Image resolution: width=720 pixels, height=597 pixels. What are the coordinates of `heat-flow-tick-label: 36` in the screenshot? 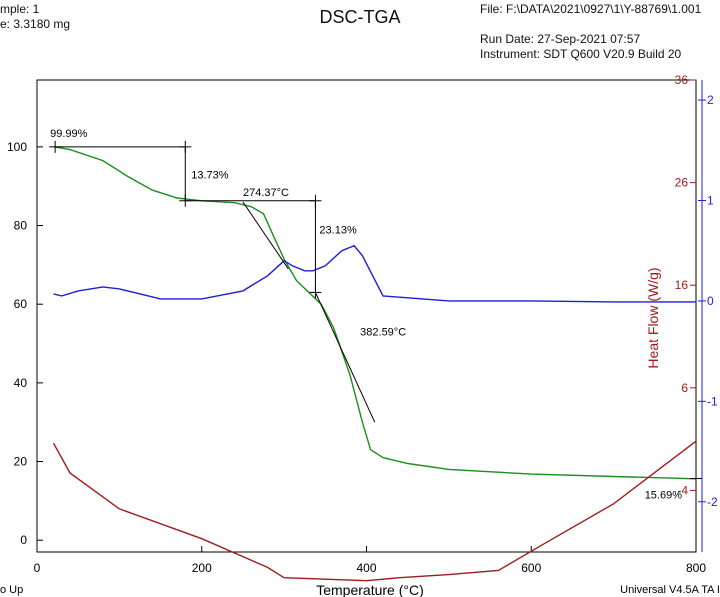 It's located at (682, 80).